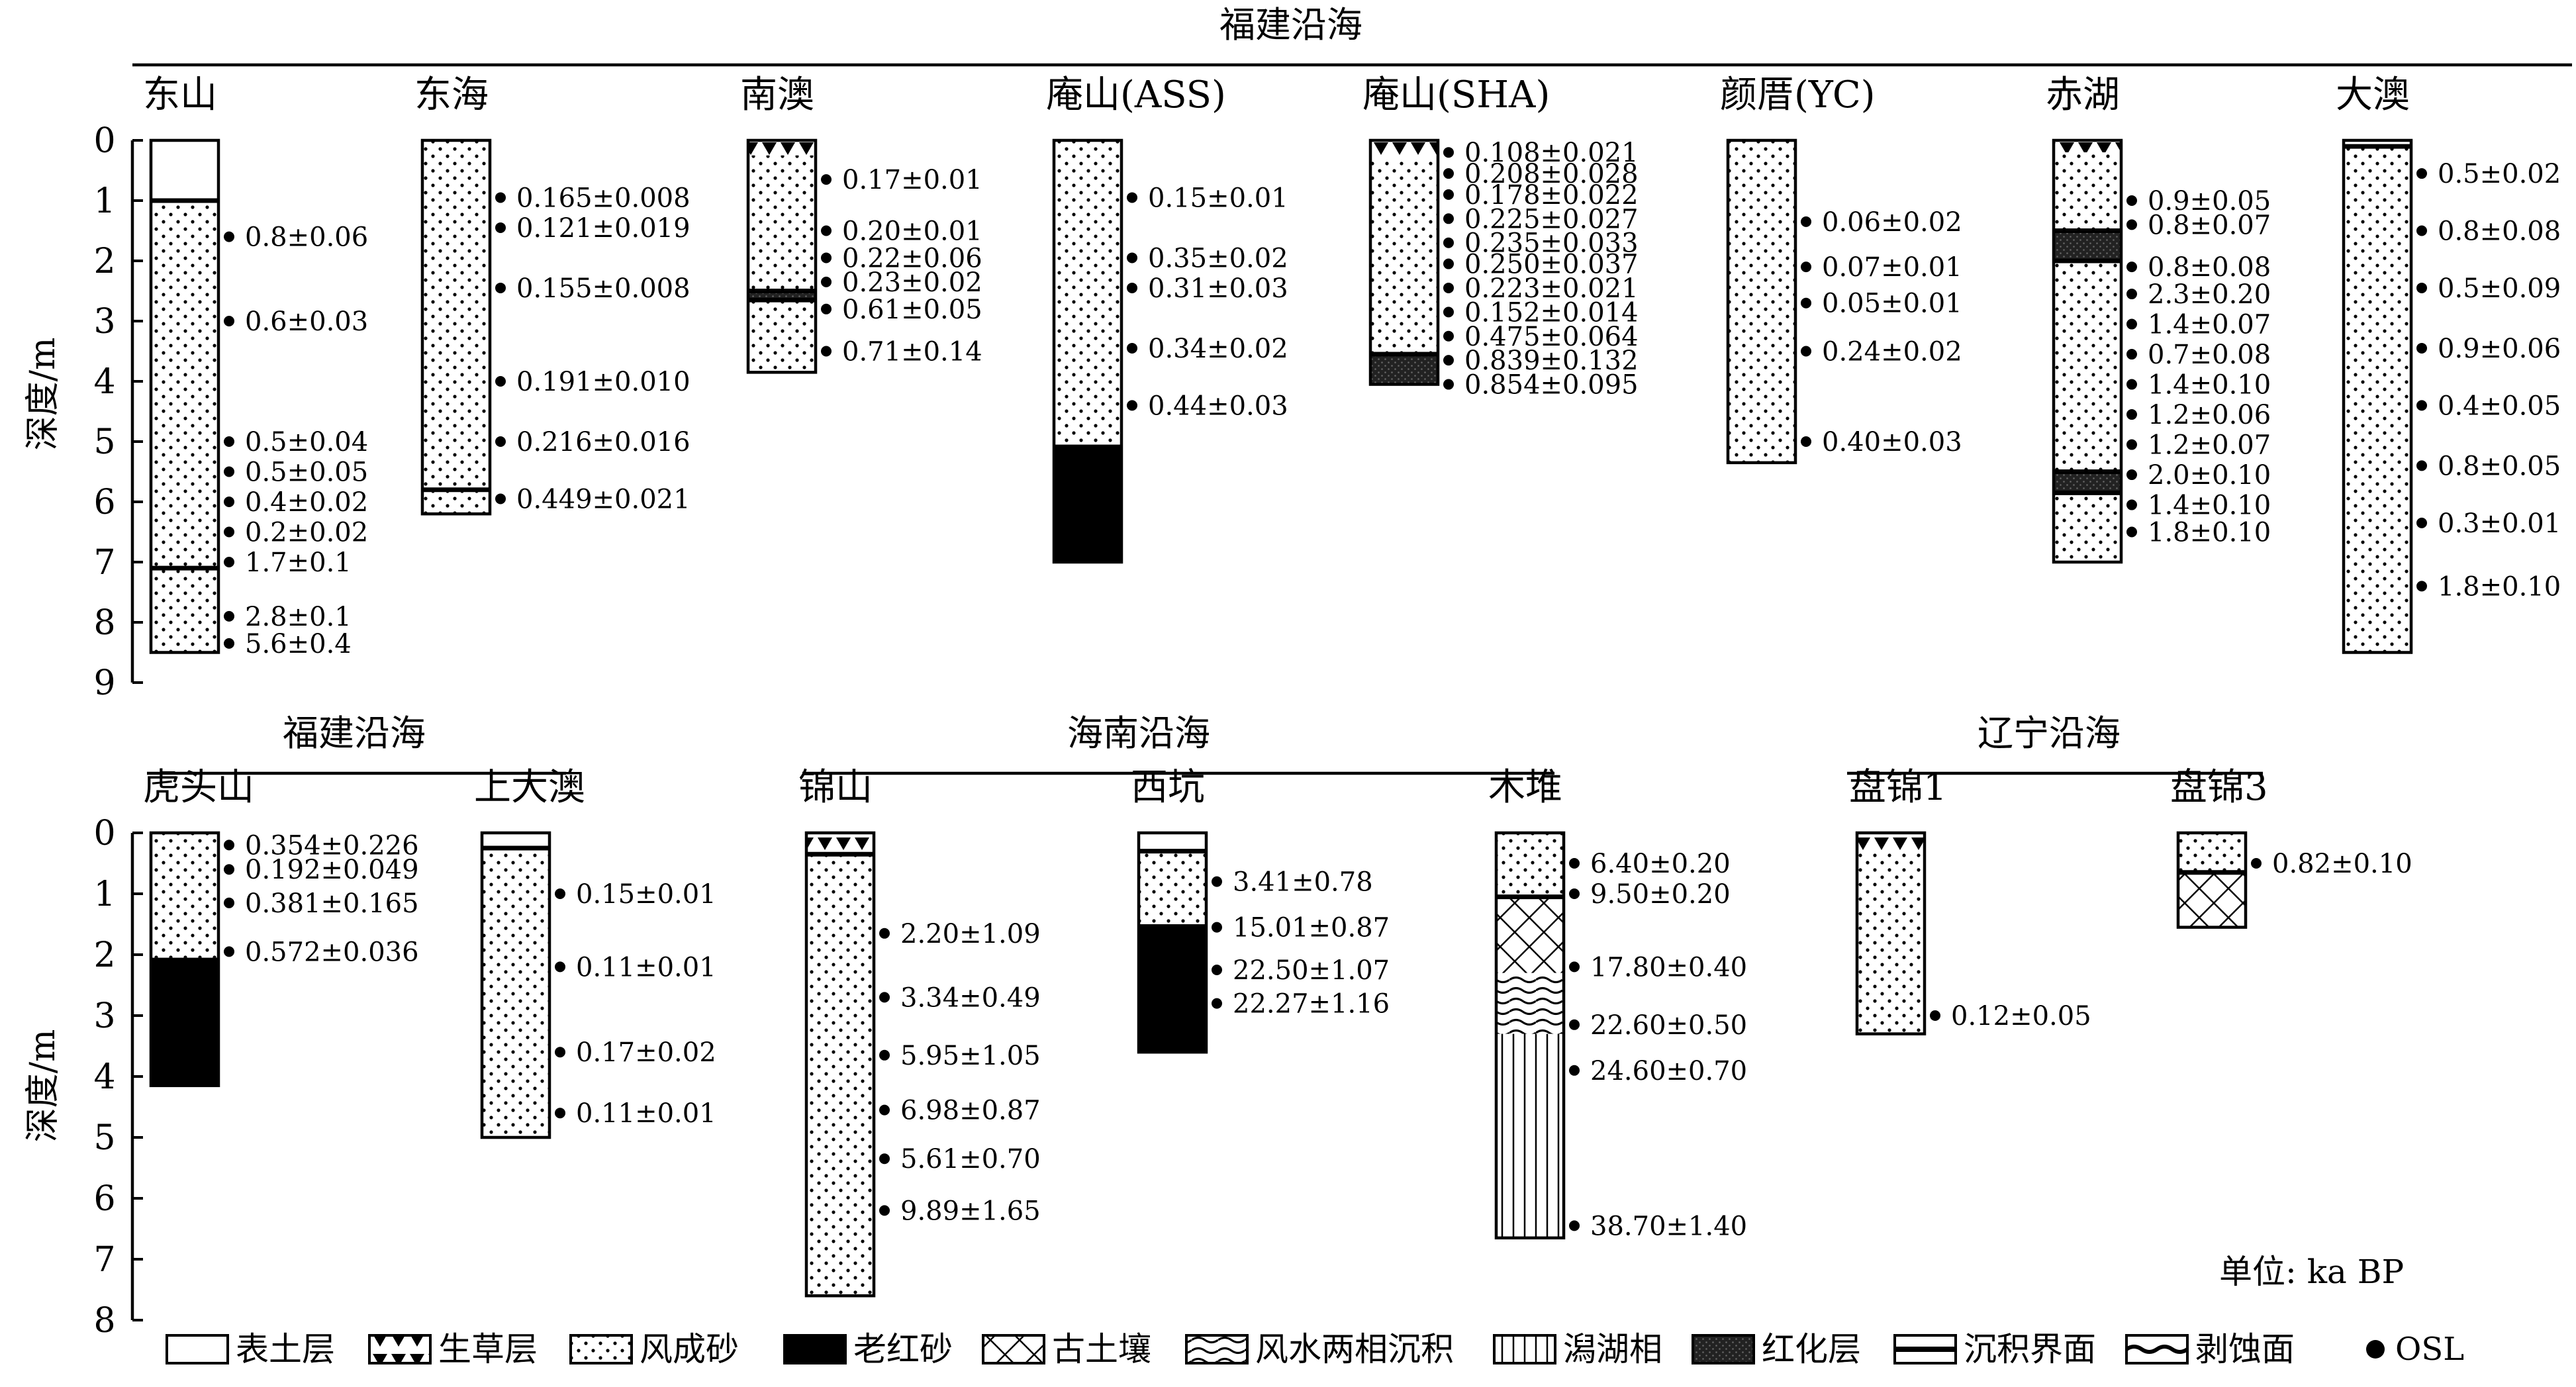  I want to click on osl-age-label: 0.24±0.02, so click(1892, 352).